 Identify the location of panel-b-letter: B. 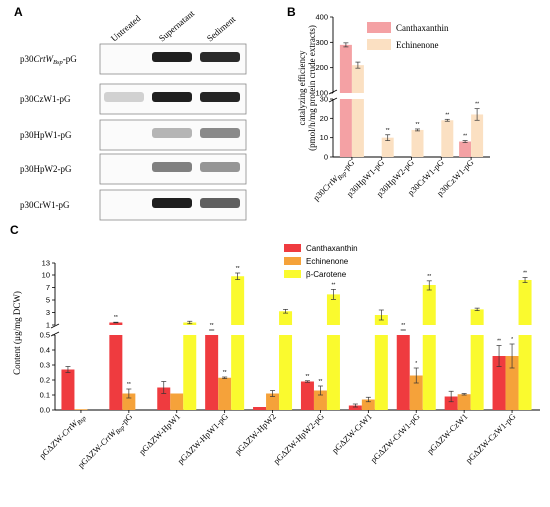
(291, 12).